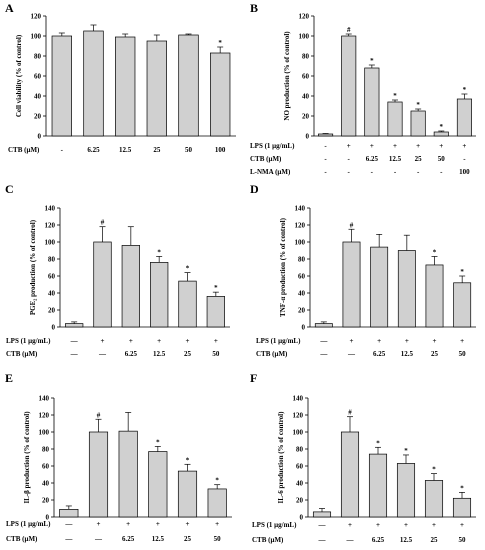 The height and width of the screenshot is (550, 485). What do you see at coordinates (9, 8) in the screenshot?
I see `panel-label: A` at bounding box center [9, 8].